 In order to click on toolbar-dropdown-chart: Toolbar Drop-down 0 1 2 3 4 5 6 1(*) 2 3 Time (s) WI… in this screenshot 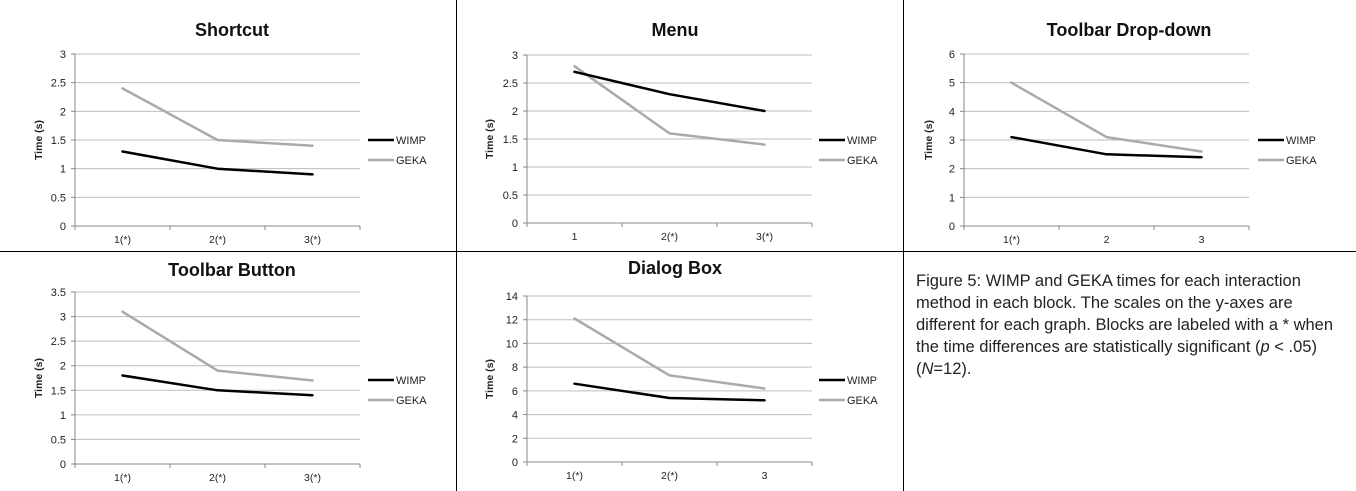, I will do `click(1120, 133)`.